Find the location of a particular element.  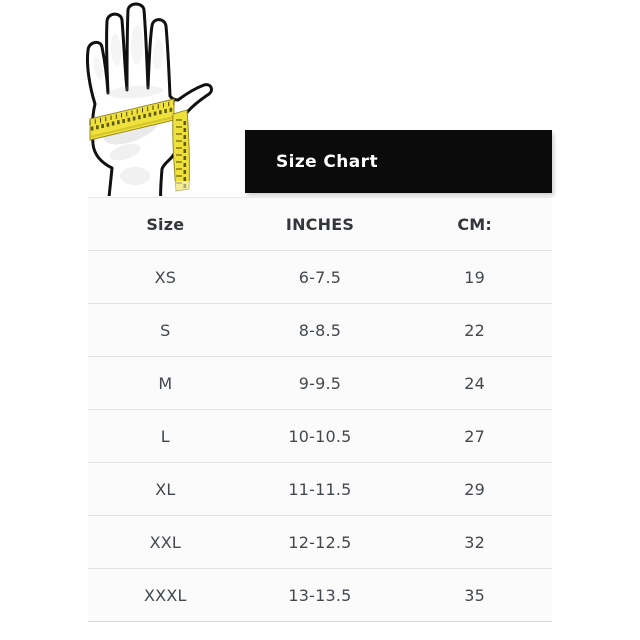

banner-title: Size Chart is located at coordinates (327, 161).